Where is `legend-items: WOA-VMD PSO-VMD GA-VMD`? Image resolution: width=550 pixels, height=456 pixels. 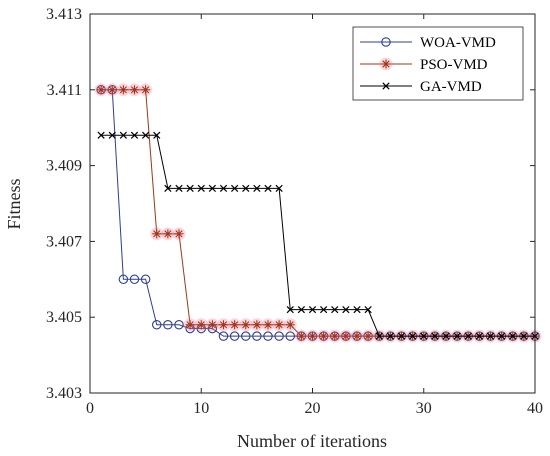 legend-items: WOA-VMD PSO-VMD GA-VMD is located at coordinates (428, 65).